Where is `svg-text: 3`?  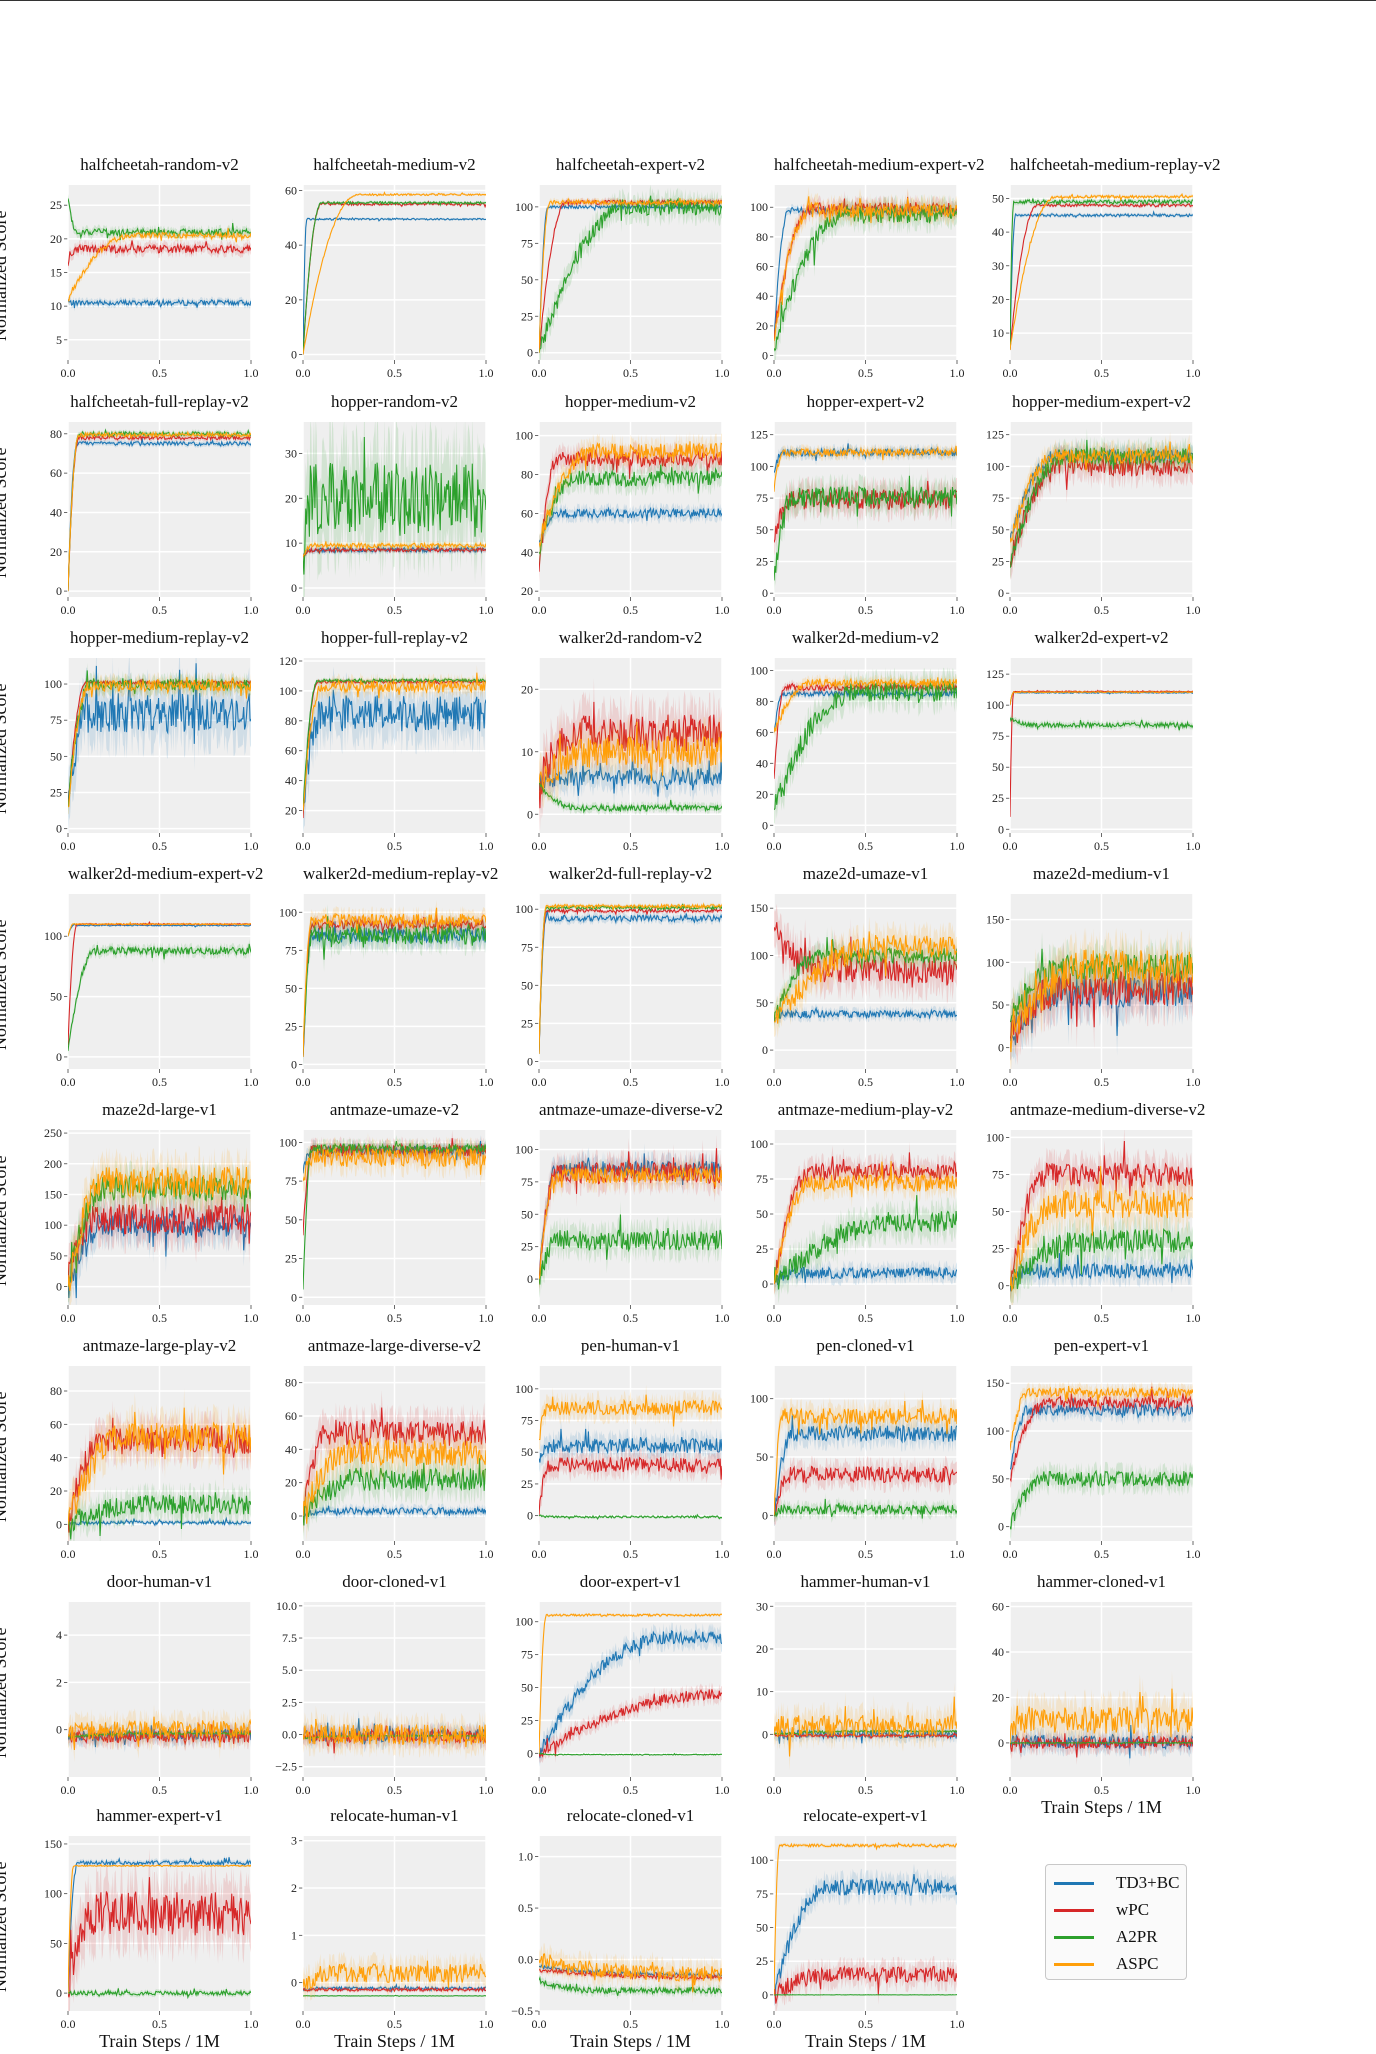
svg-text: 3 is located at coordinates (294, 1841).